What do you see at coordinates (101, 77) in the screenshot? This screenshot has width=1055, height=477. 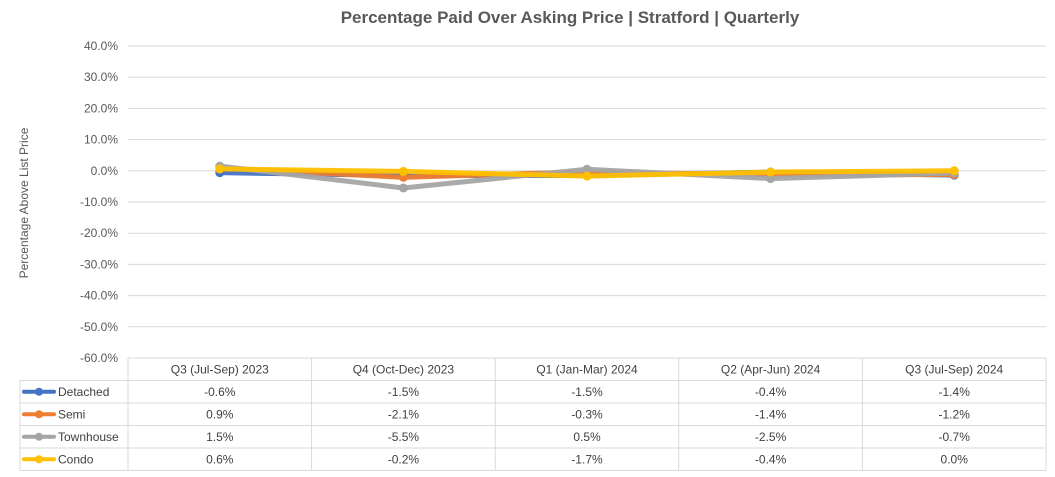 I see `y-tick-label: 30.0%` at bounding box center [101, 77].